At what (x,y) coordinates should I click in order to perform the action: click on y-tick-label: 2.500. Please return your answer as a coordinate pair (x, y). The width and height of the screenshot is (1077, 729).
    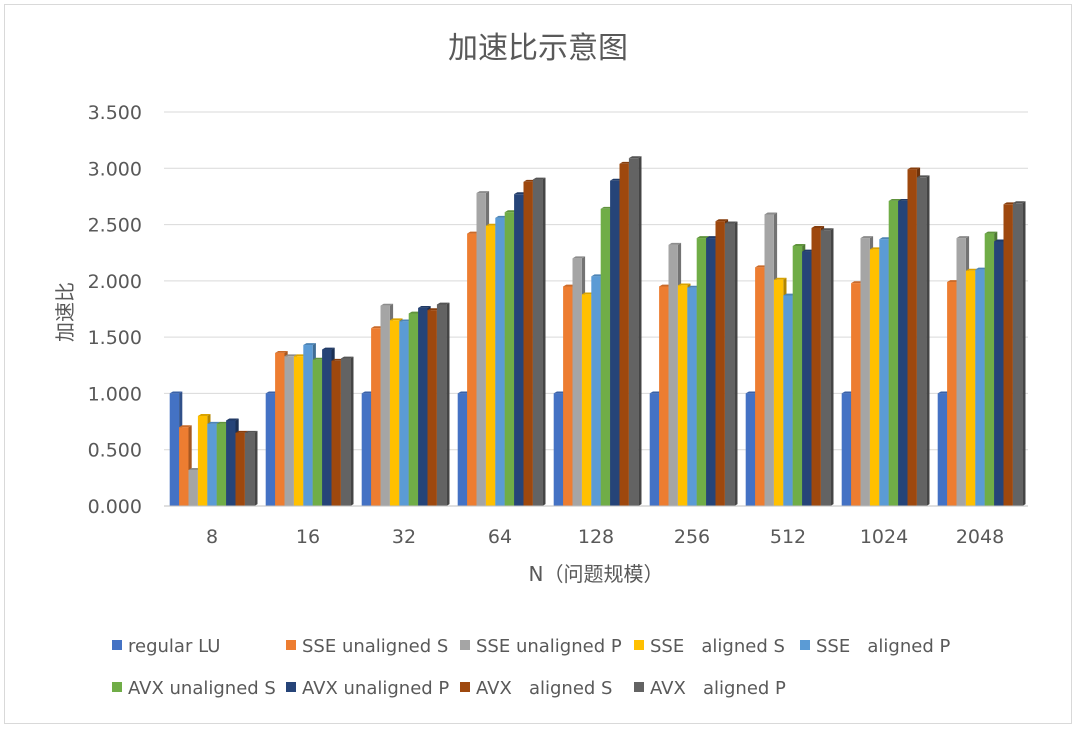
    Looking at the image, I should click on (115, 226).